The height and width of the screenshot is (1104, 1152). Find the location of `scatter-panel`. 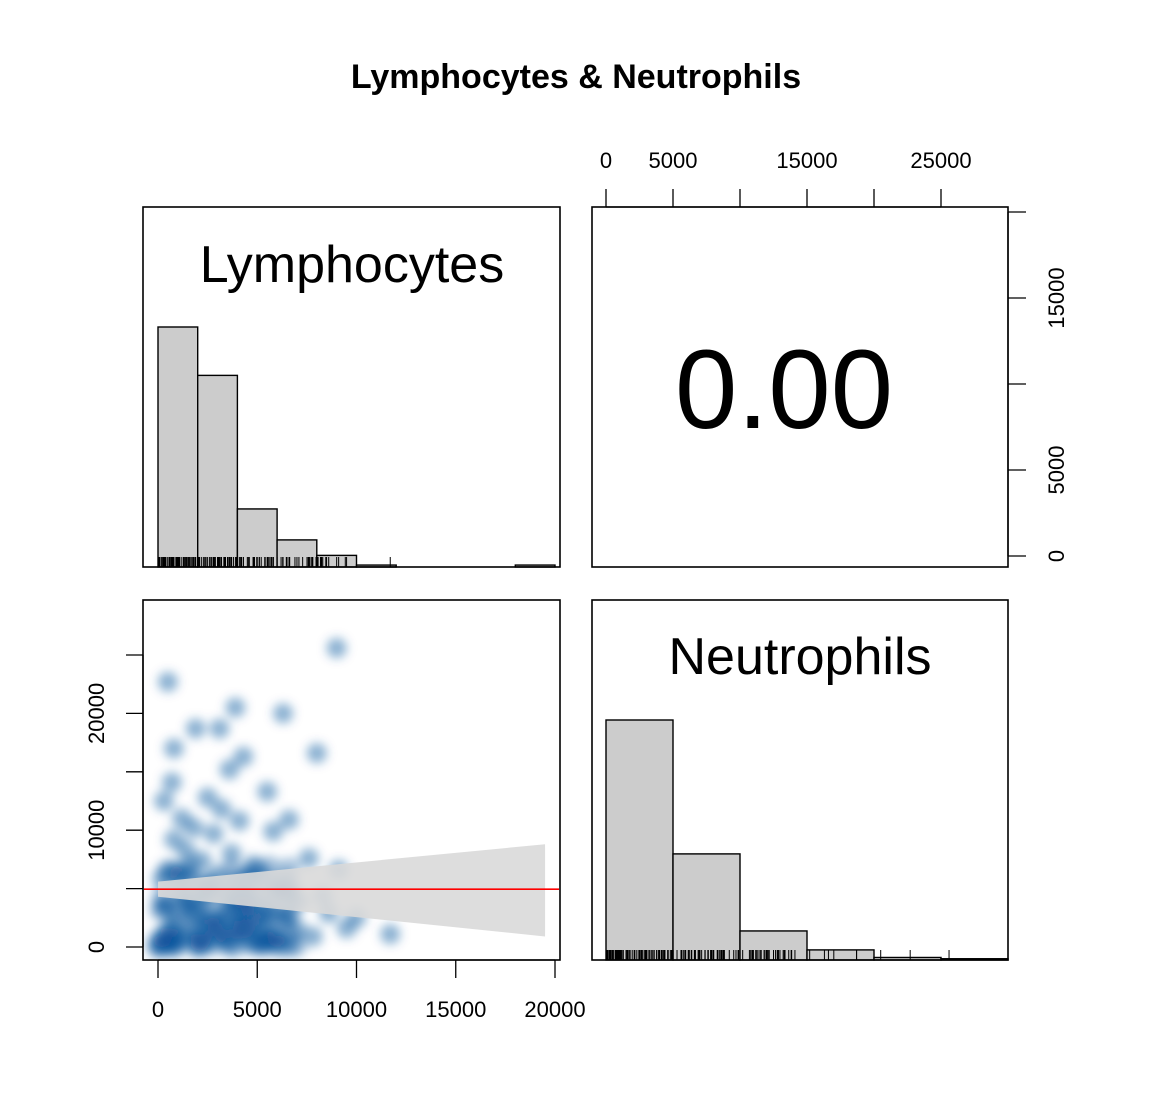

scatter-panel is located at coordinates (351, 780).